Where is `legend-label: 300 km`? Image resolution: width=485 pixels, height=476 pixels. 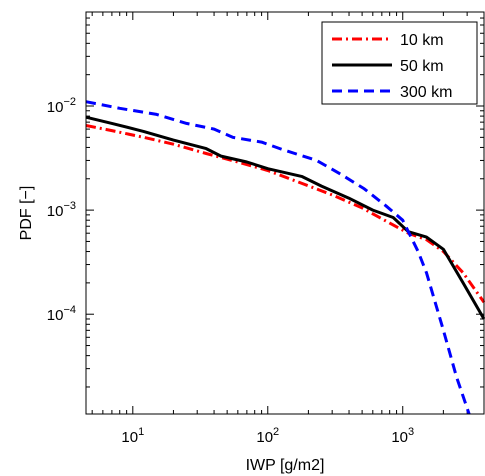
legend-label: 300 km is located at coordinates (426, 92).